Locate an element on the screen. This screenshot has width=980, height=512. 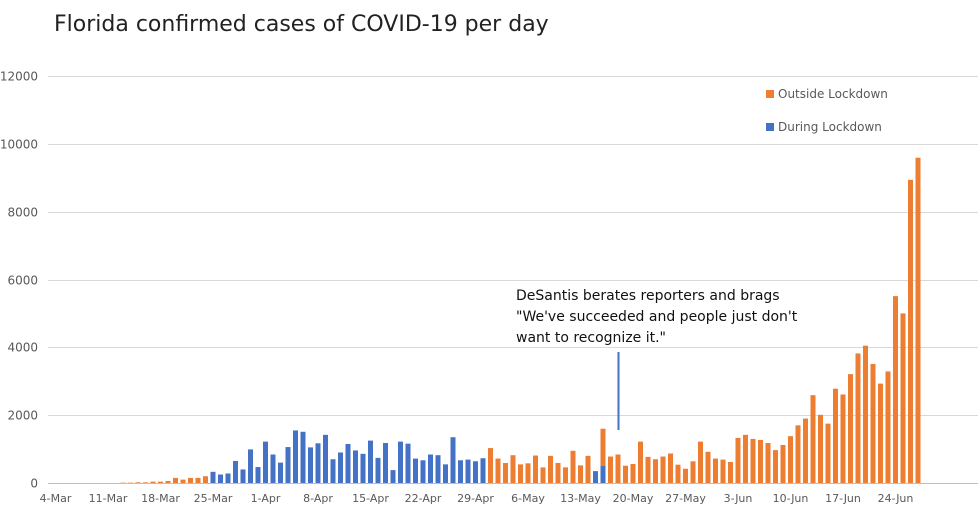
y-axis-ticks: 0 2000 4000 6000 8000 10000 12000 is located at coordinates (19, 280).